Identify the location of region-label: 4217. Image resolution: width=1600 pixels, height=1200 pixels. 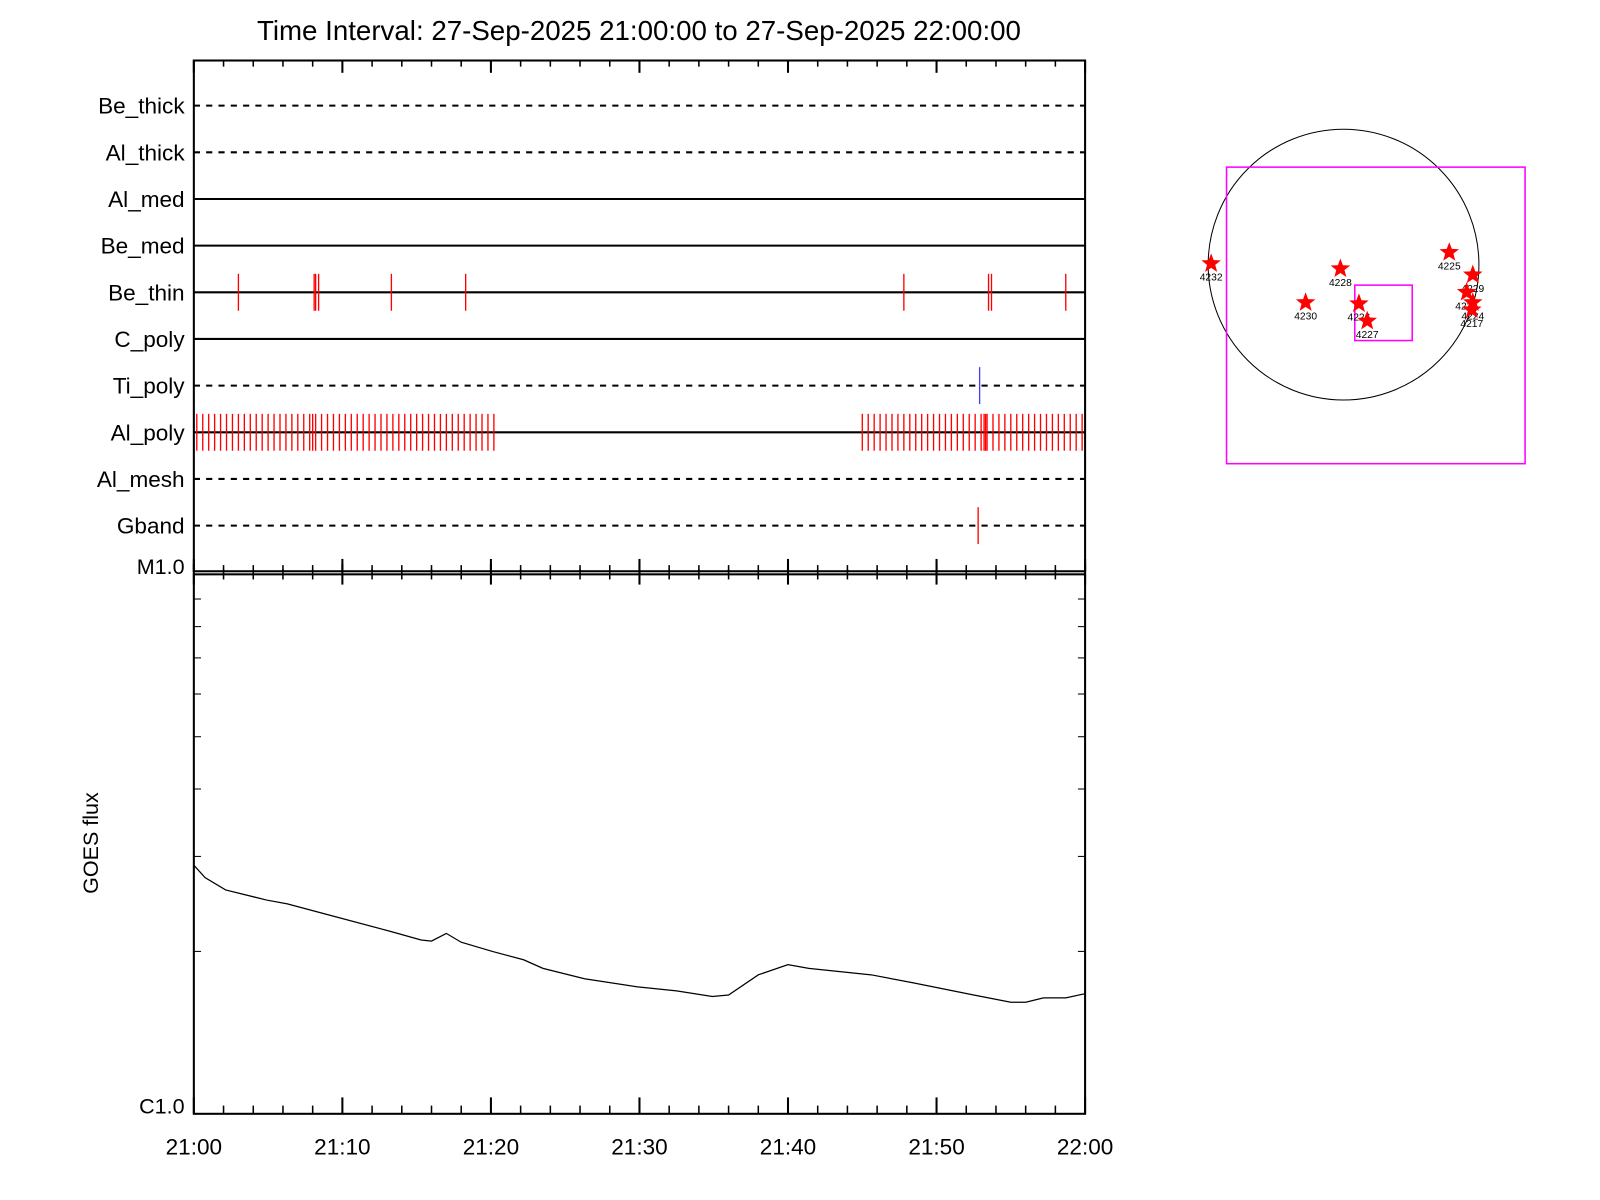
(1471, 324).